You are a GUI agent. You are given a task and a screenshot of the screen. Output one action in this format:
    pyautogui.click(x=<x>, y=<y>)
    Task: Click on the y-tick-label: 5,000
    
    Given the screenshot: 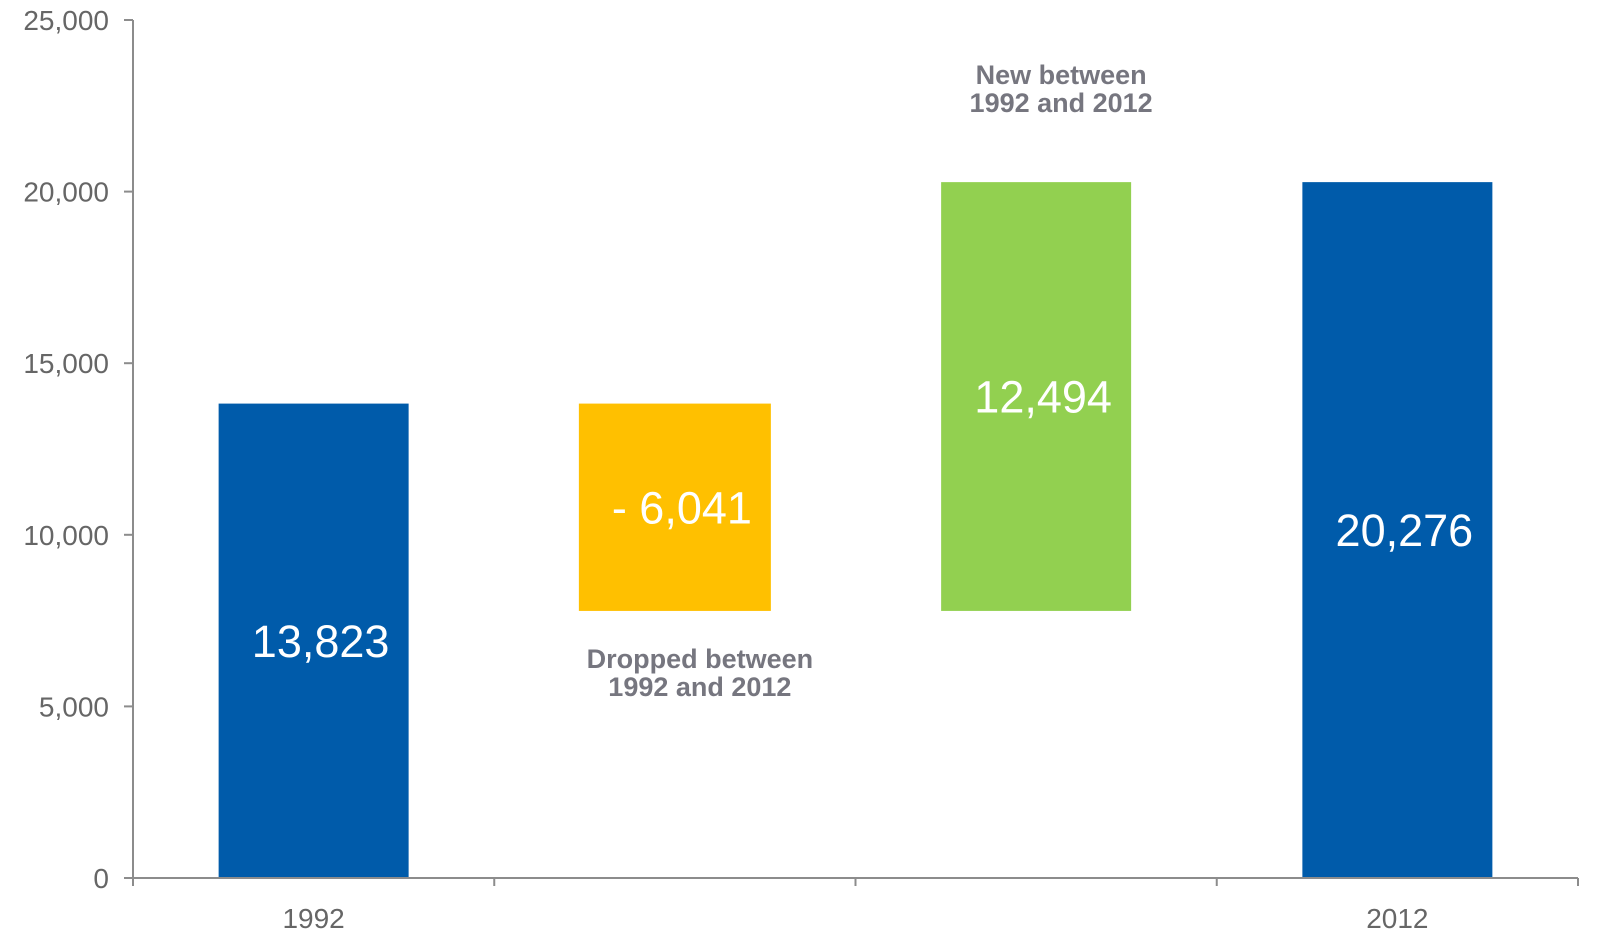 What is the action you would take?
    pyautogui.click(x=74, y=706)
    